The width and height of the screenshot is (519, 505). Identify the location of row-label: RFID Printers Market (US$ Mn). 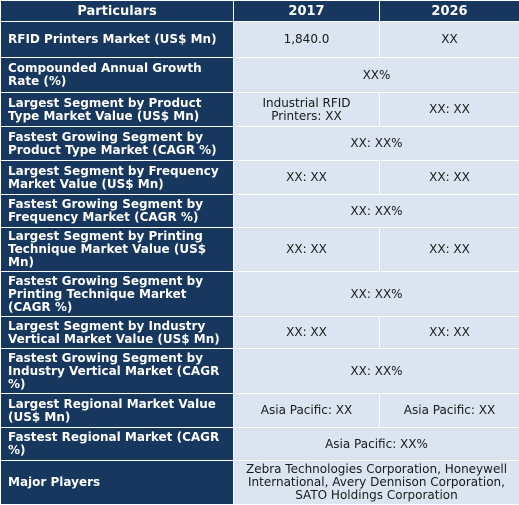
(117, 40).